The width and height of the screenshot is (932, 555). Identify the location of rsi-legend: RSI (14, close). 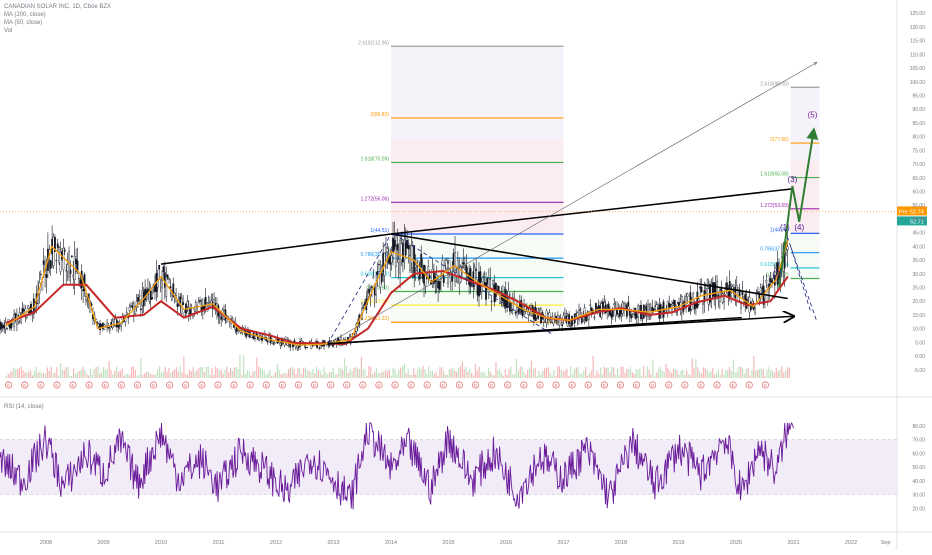
(24, 407).